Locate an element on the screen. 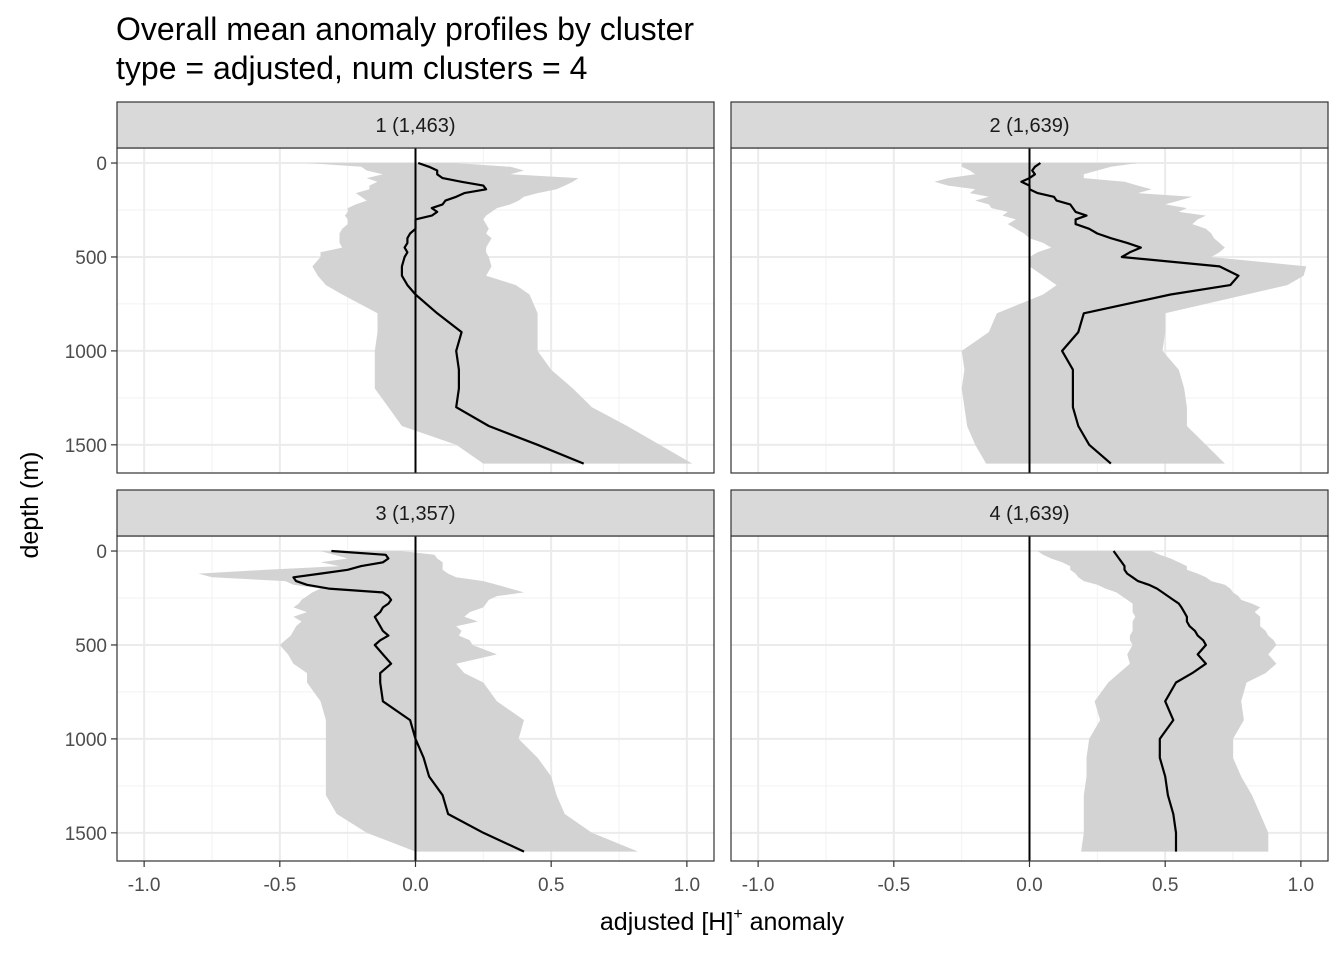  x-axis-title-superscript: + is located at coordinates (737, 914).